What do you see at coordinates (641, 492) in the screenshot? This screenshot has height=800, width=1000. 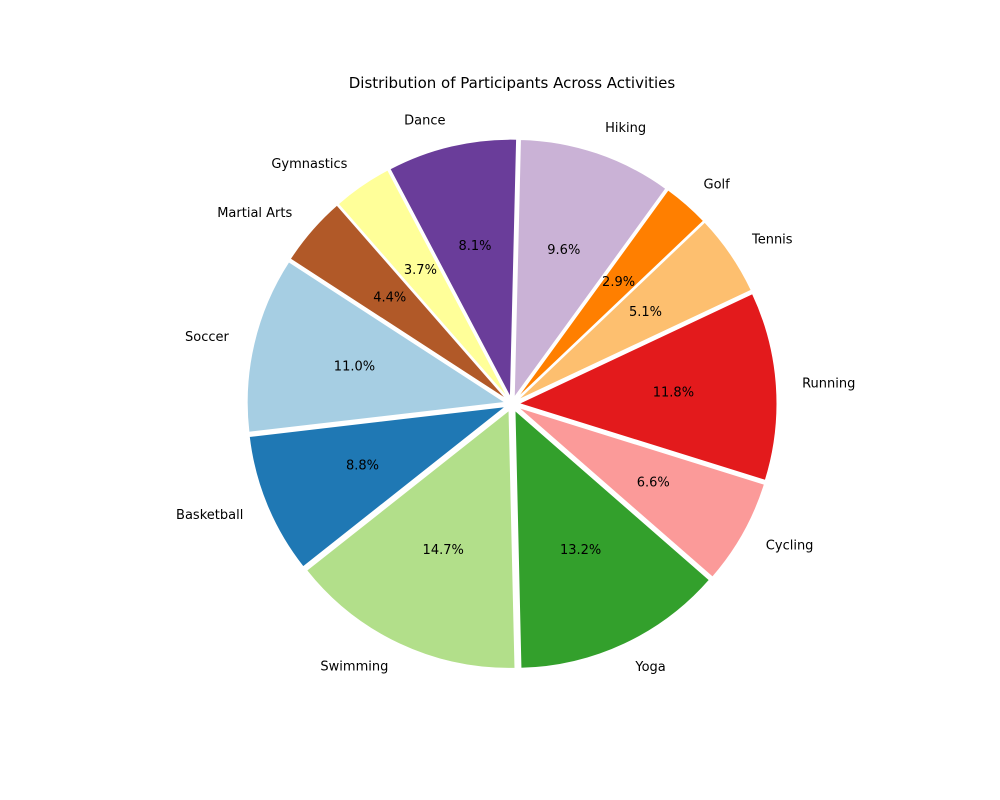 I see `slice-cycling` at bounding box center [641, 492].